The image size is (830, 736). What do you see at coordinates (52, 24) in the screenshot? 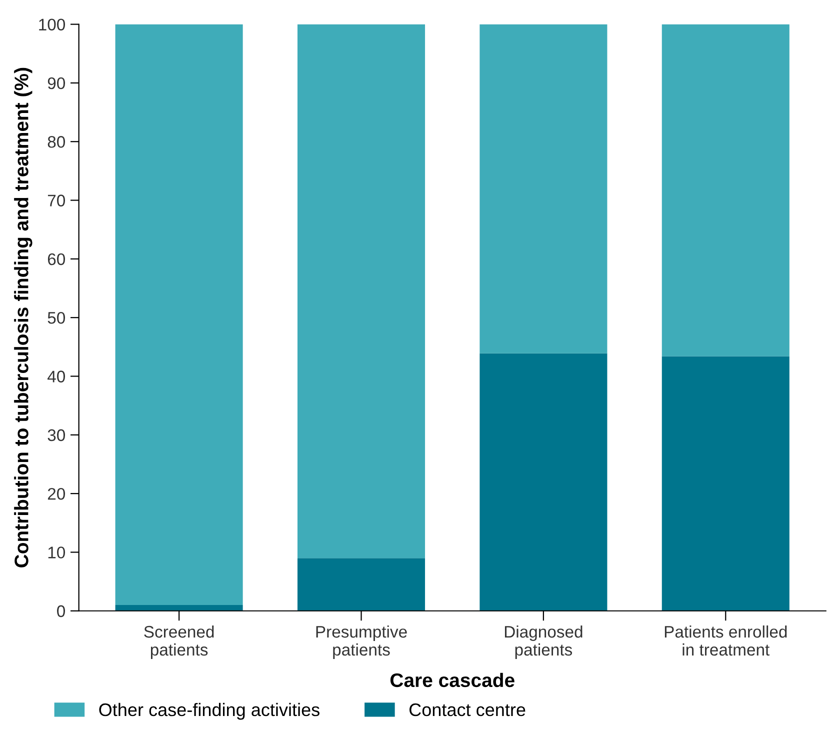
I see `y-tick-label: 100` at bounding box center [52, 24].